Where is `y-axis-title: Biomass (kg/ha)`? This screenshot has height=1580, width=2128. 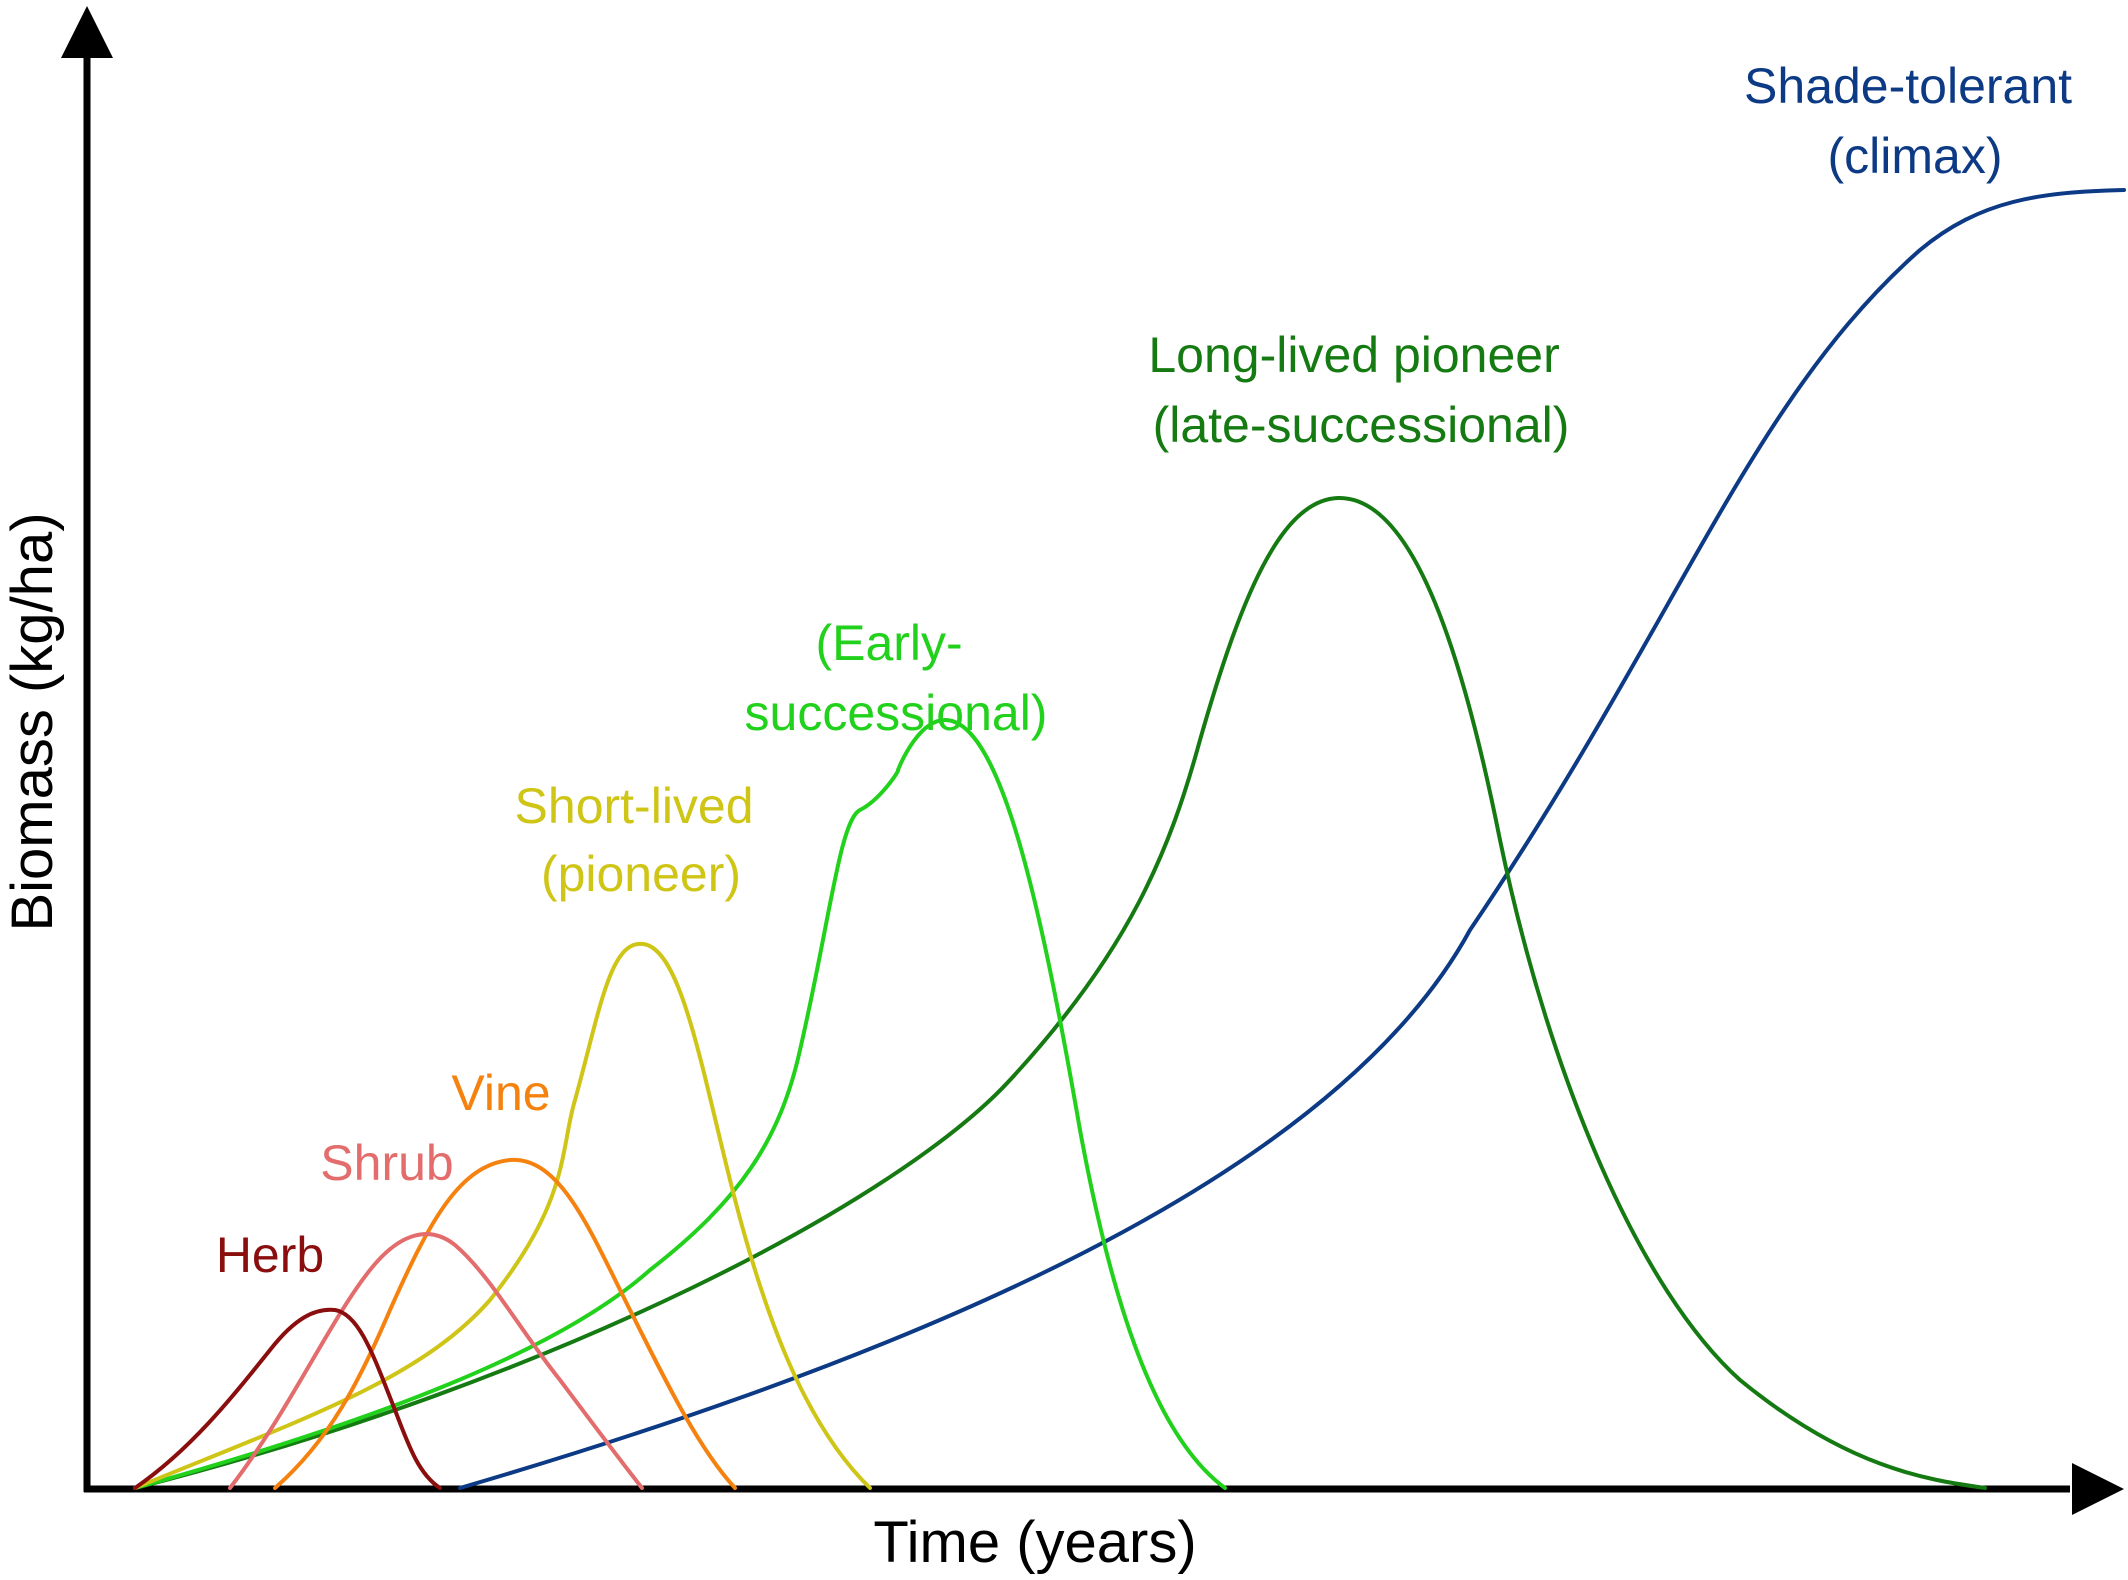
y-axis-title: Biomass (kg/ha) is located at coordinates (32, 721).